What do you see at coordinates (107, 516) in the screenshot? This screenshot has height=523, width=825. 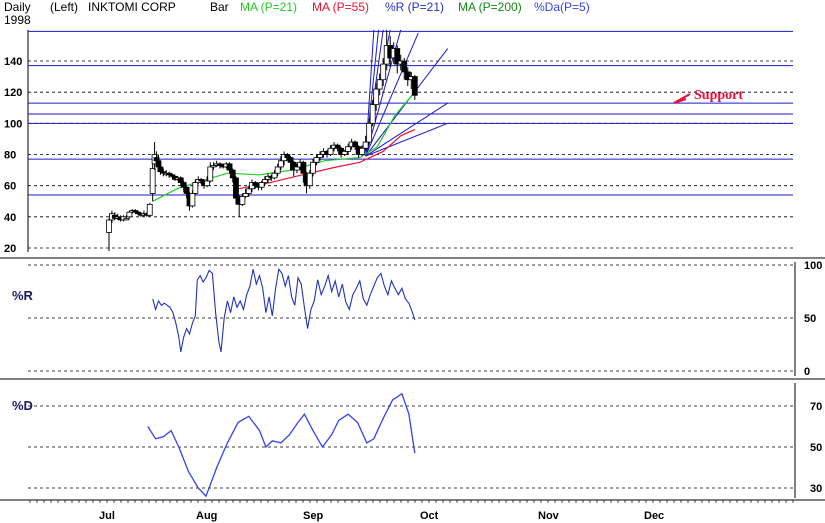 I see `x-tick-label: Jul` at bounding box center [107, 516].